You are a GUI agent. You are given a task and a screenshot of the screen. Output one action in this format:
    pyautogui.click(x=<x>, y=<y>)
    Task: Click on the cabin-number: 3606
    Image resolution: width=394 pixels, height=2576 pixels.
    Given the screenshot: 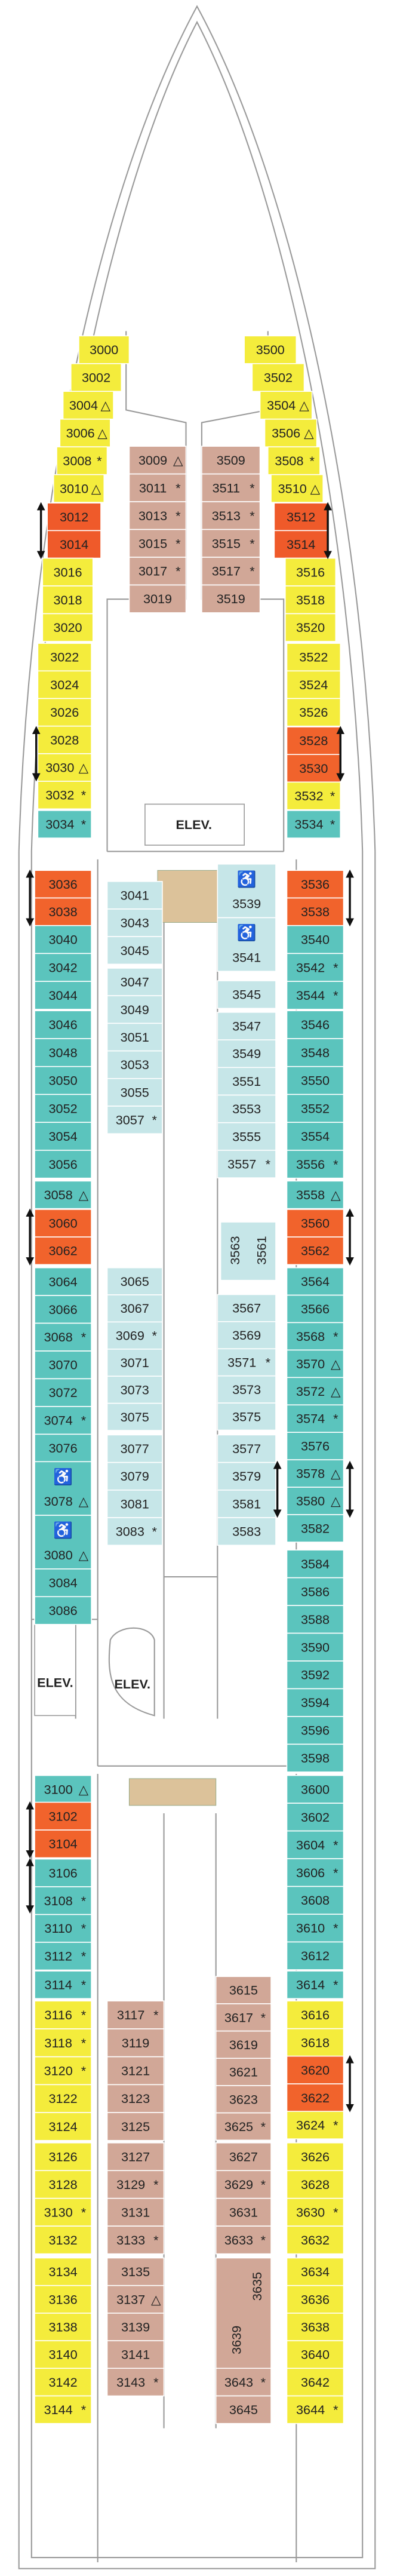 What is the action you would take?
    pyautogui.click(x=310, y=1872)
    